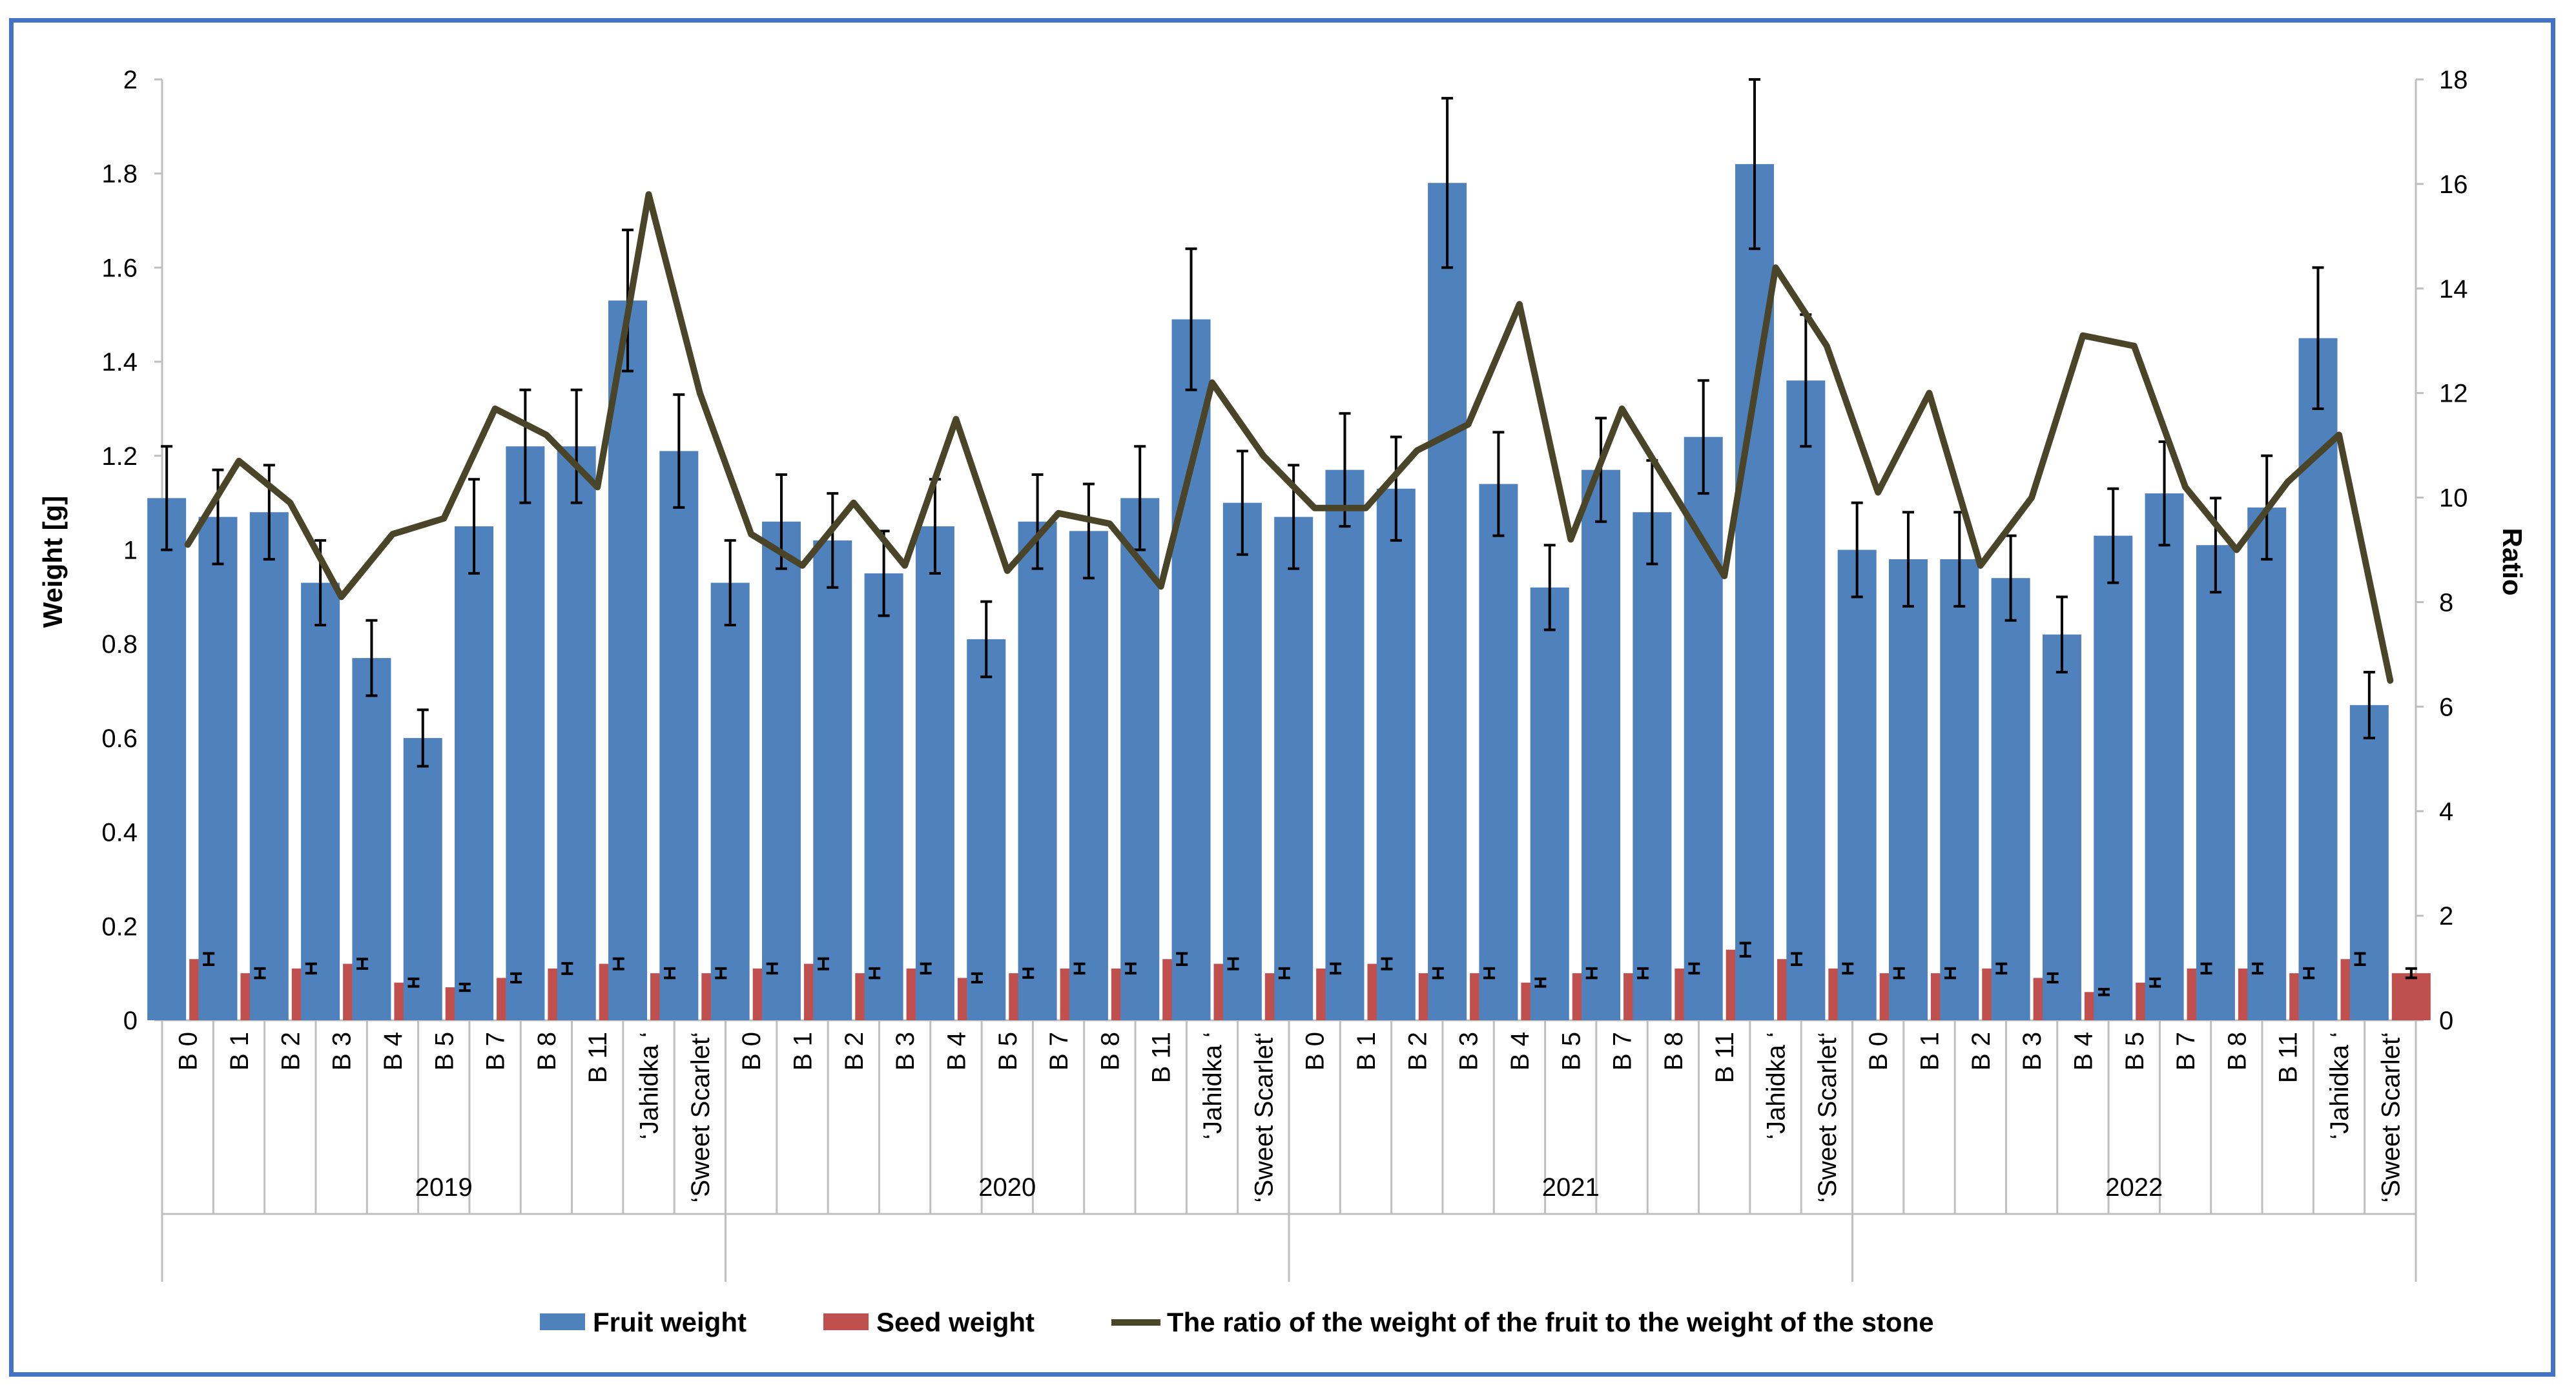 The width and height of the screenshot is (2576, 1398). Describe the element at coordinates (2453, 394) in the screenshot. I see `y2-tick-label: 12` at that location.